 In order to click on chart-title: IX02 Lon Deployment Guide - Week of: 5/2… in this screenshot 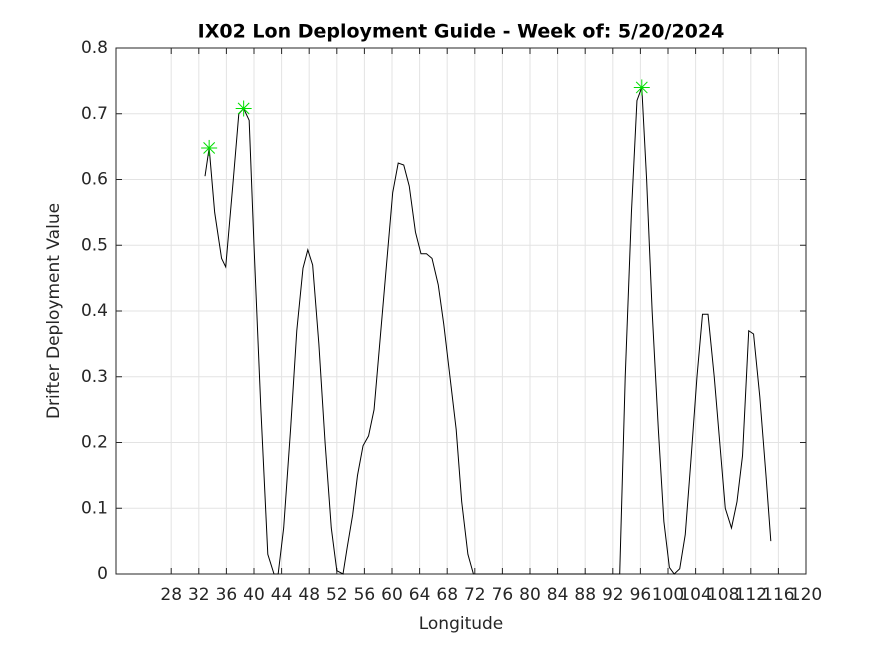, I will do `click(461, 32)`.